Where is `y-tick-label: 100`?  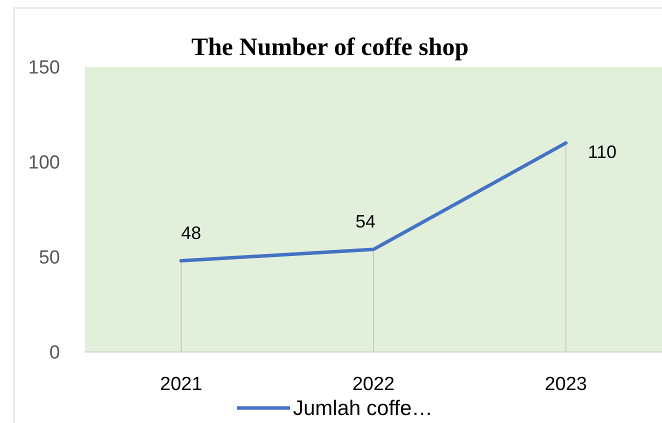
y-tick-label: 100 is located at coordinates (44, 163).